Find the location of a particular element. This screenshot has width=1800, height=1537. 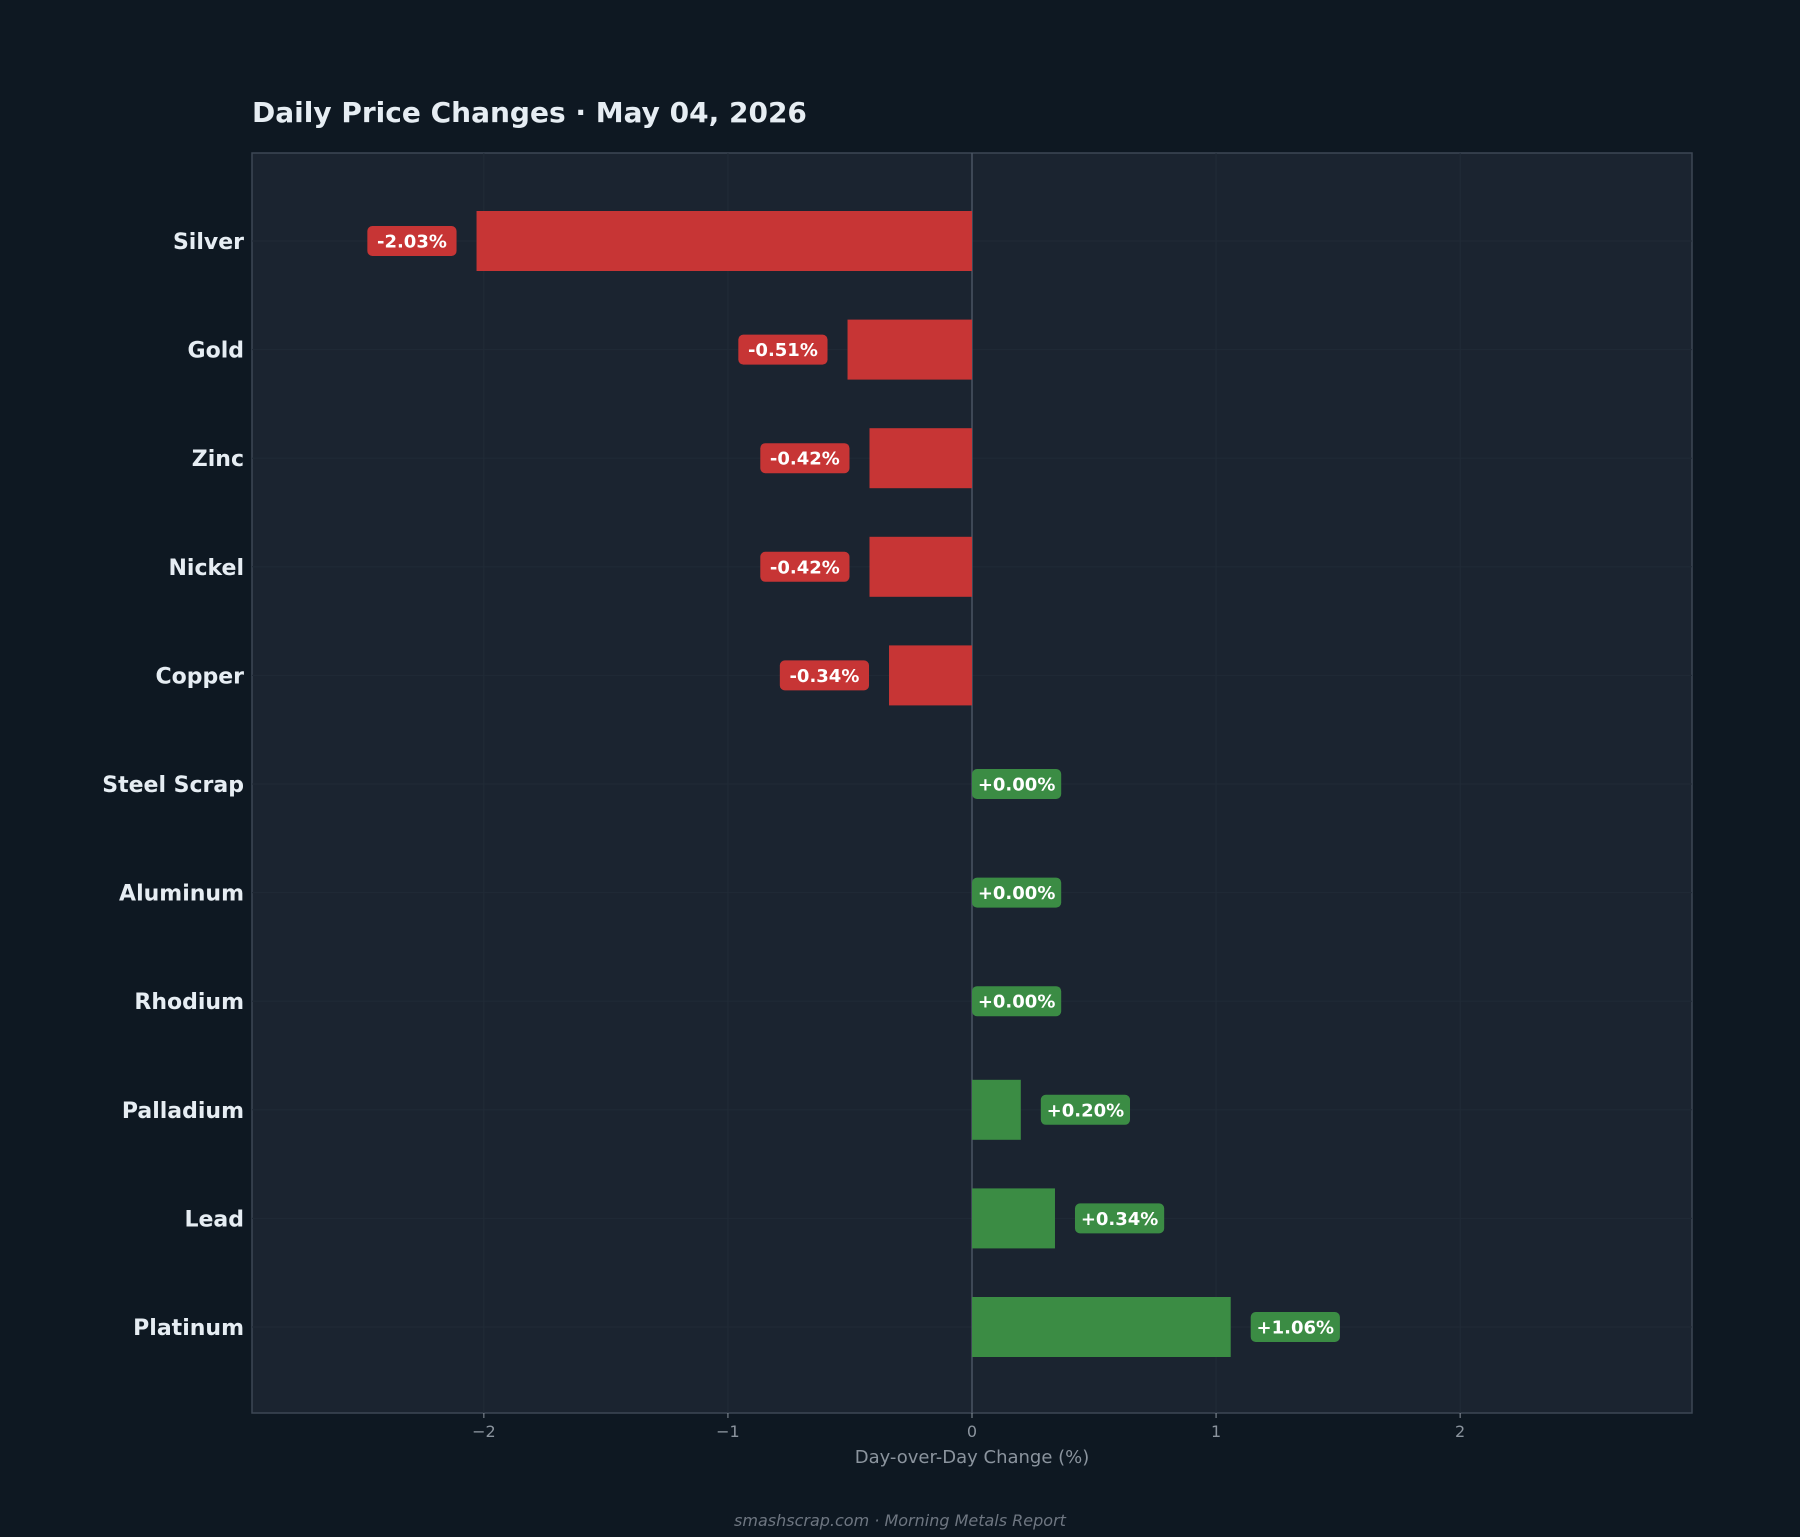

bar-platinum is located at coordinates (1101, 1327).